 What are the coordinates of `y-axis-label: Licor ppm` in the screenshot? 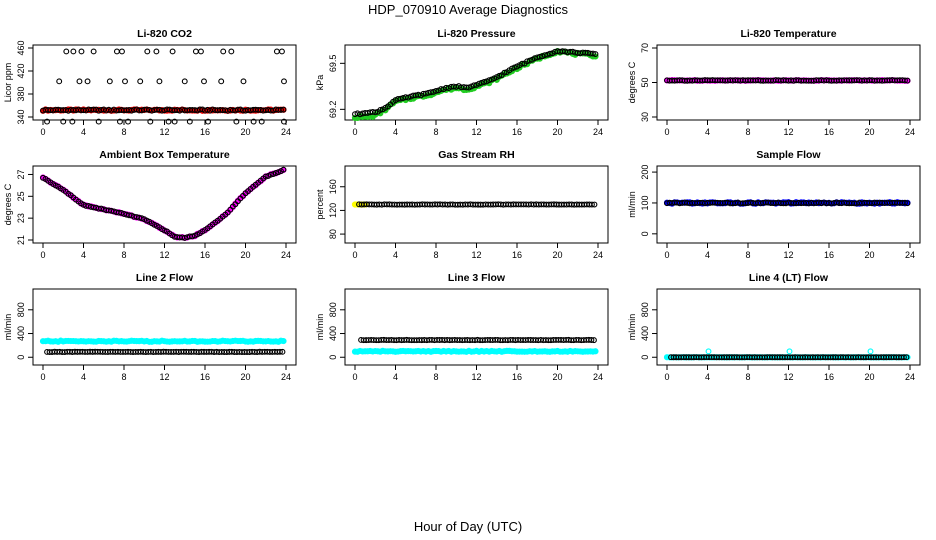 It's located at (8, 83).